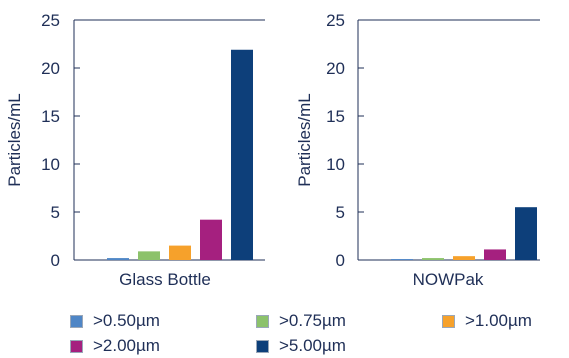 The image size is (569, 358). Describe the element at coordinates (50, 20) in the screenshot. I see `y-tick-label-0-5: 25` at that location.